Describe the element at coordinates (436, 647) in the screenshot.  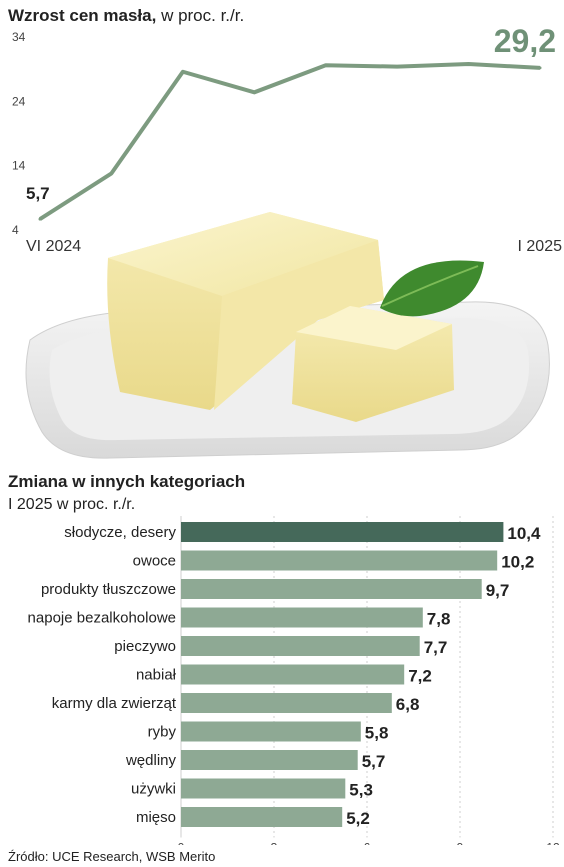
I see `bar-value-label: 7,7` at that location.